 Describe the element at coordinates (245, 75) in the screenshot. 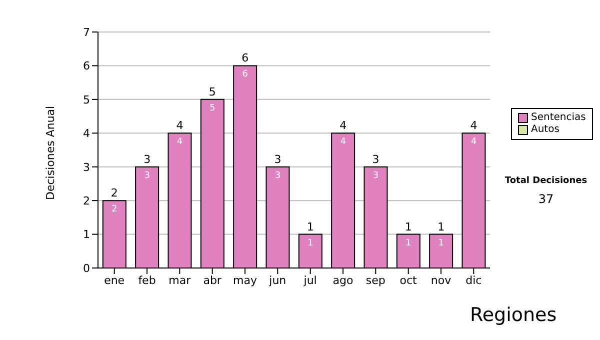

I see `data-label: 6` at that location.